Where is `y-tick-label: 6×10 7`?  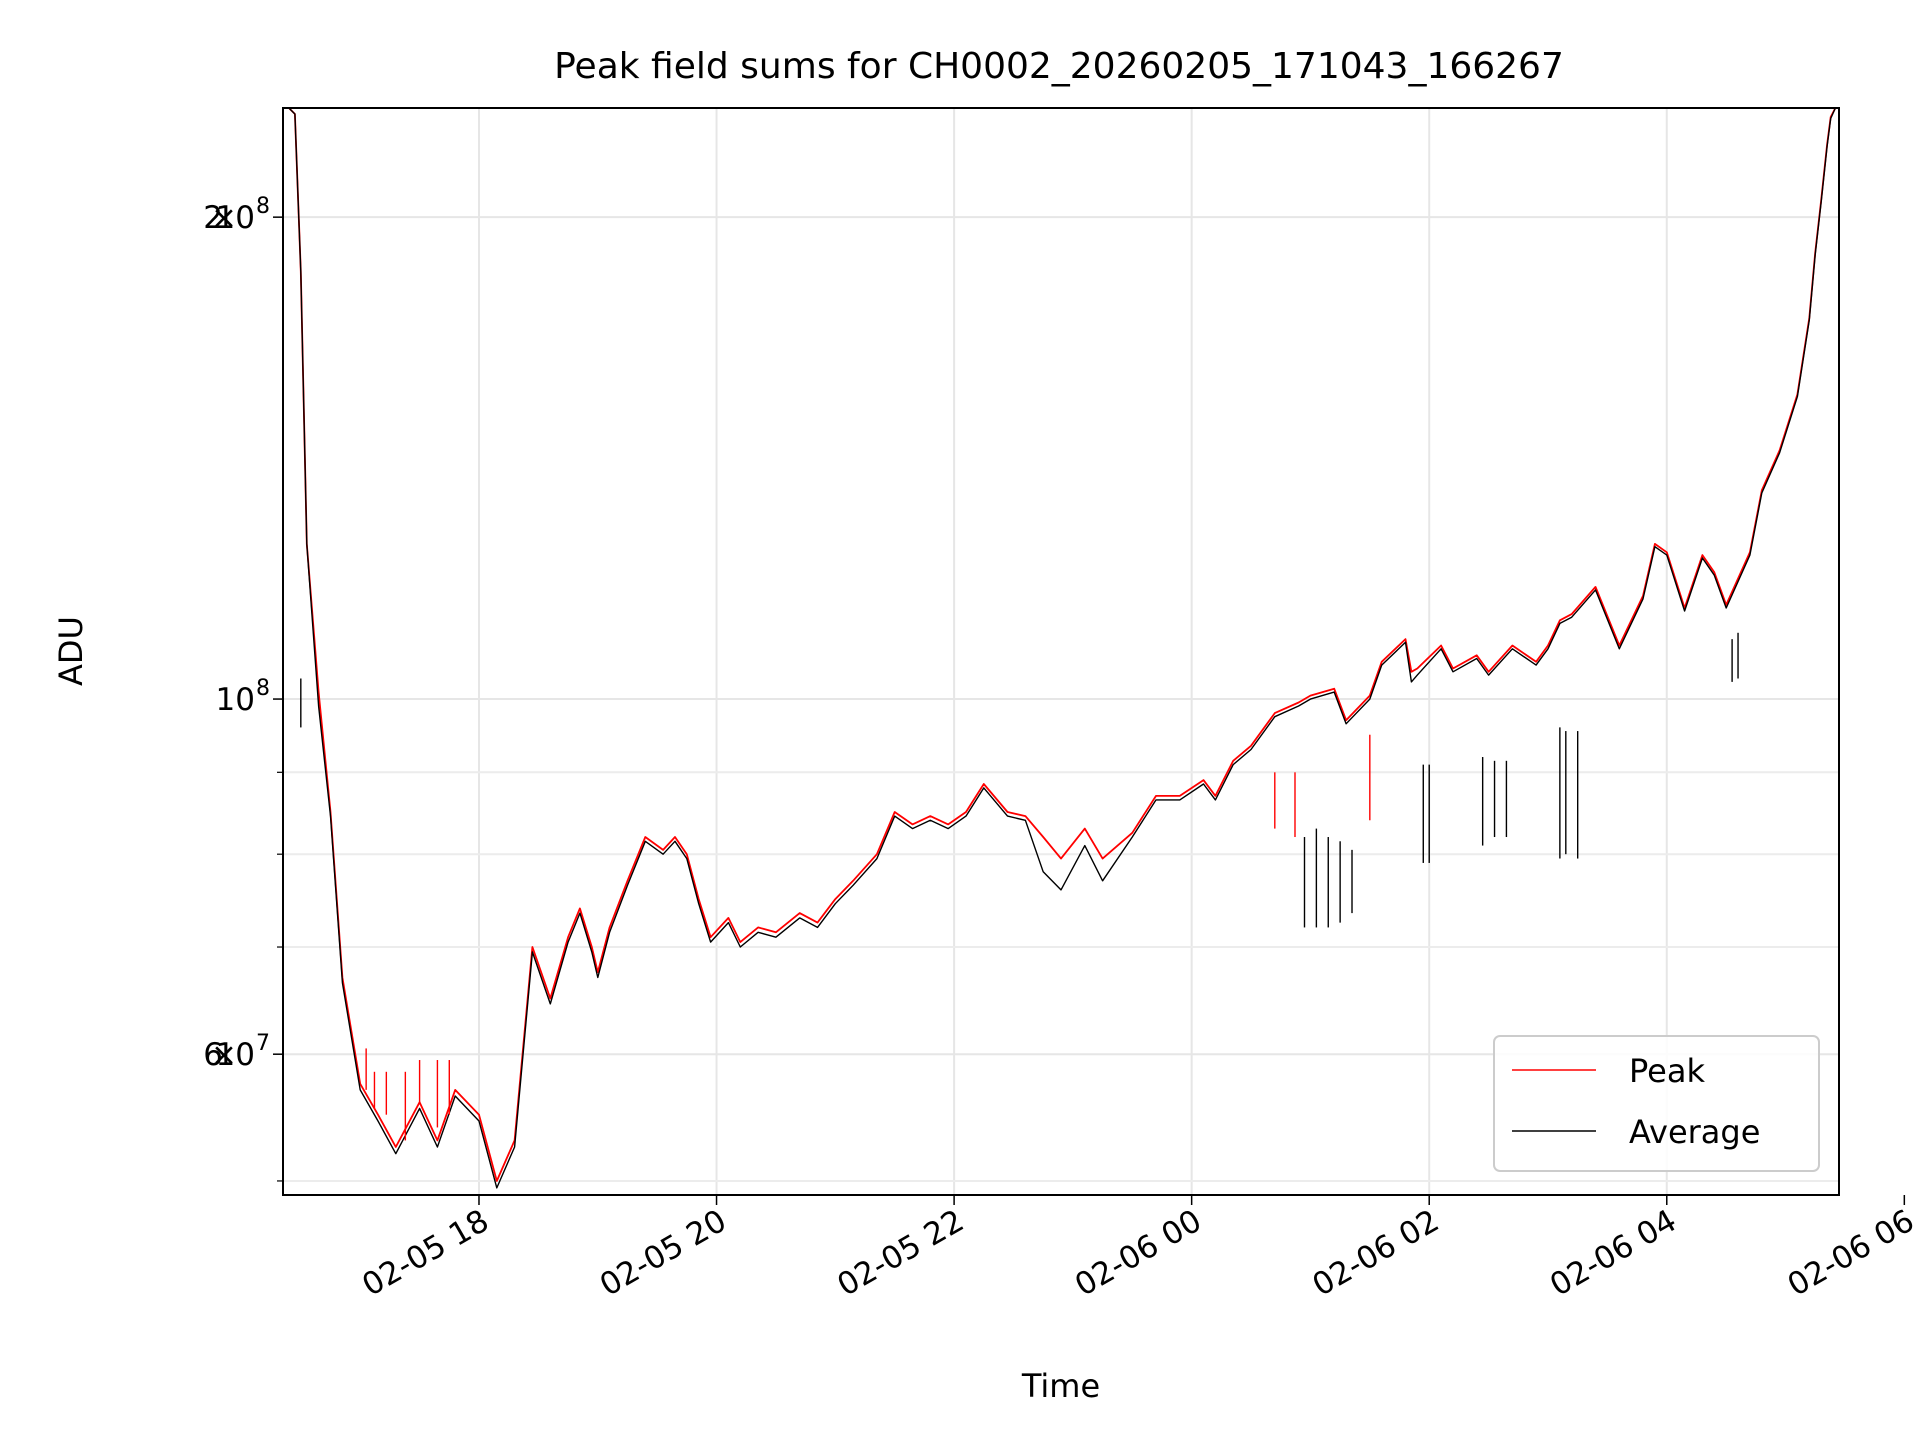 y-tick-label: 6×10 7 is located at coordinates (236, 1052).